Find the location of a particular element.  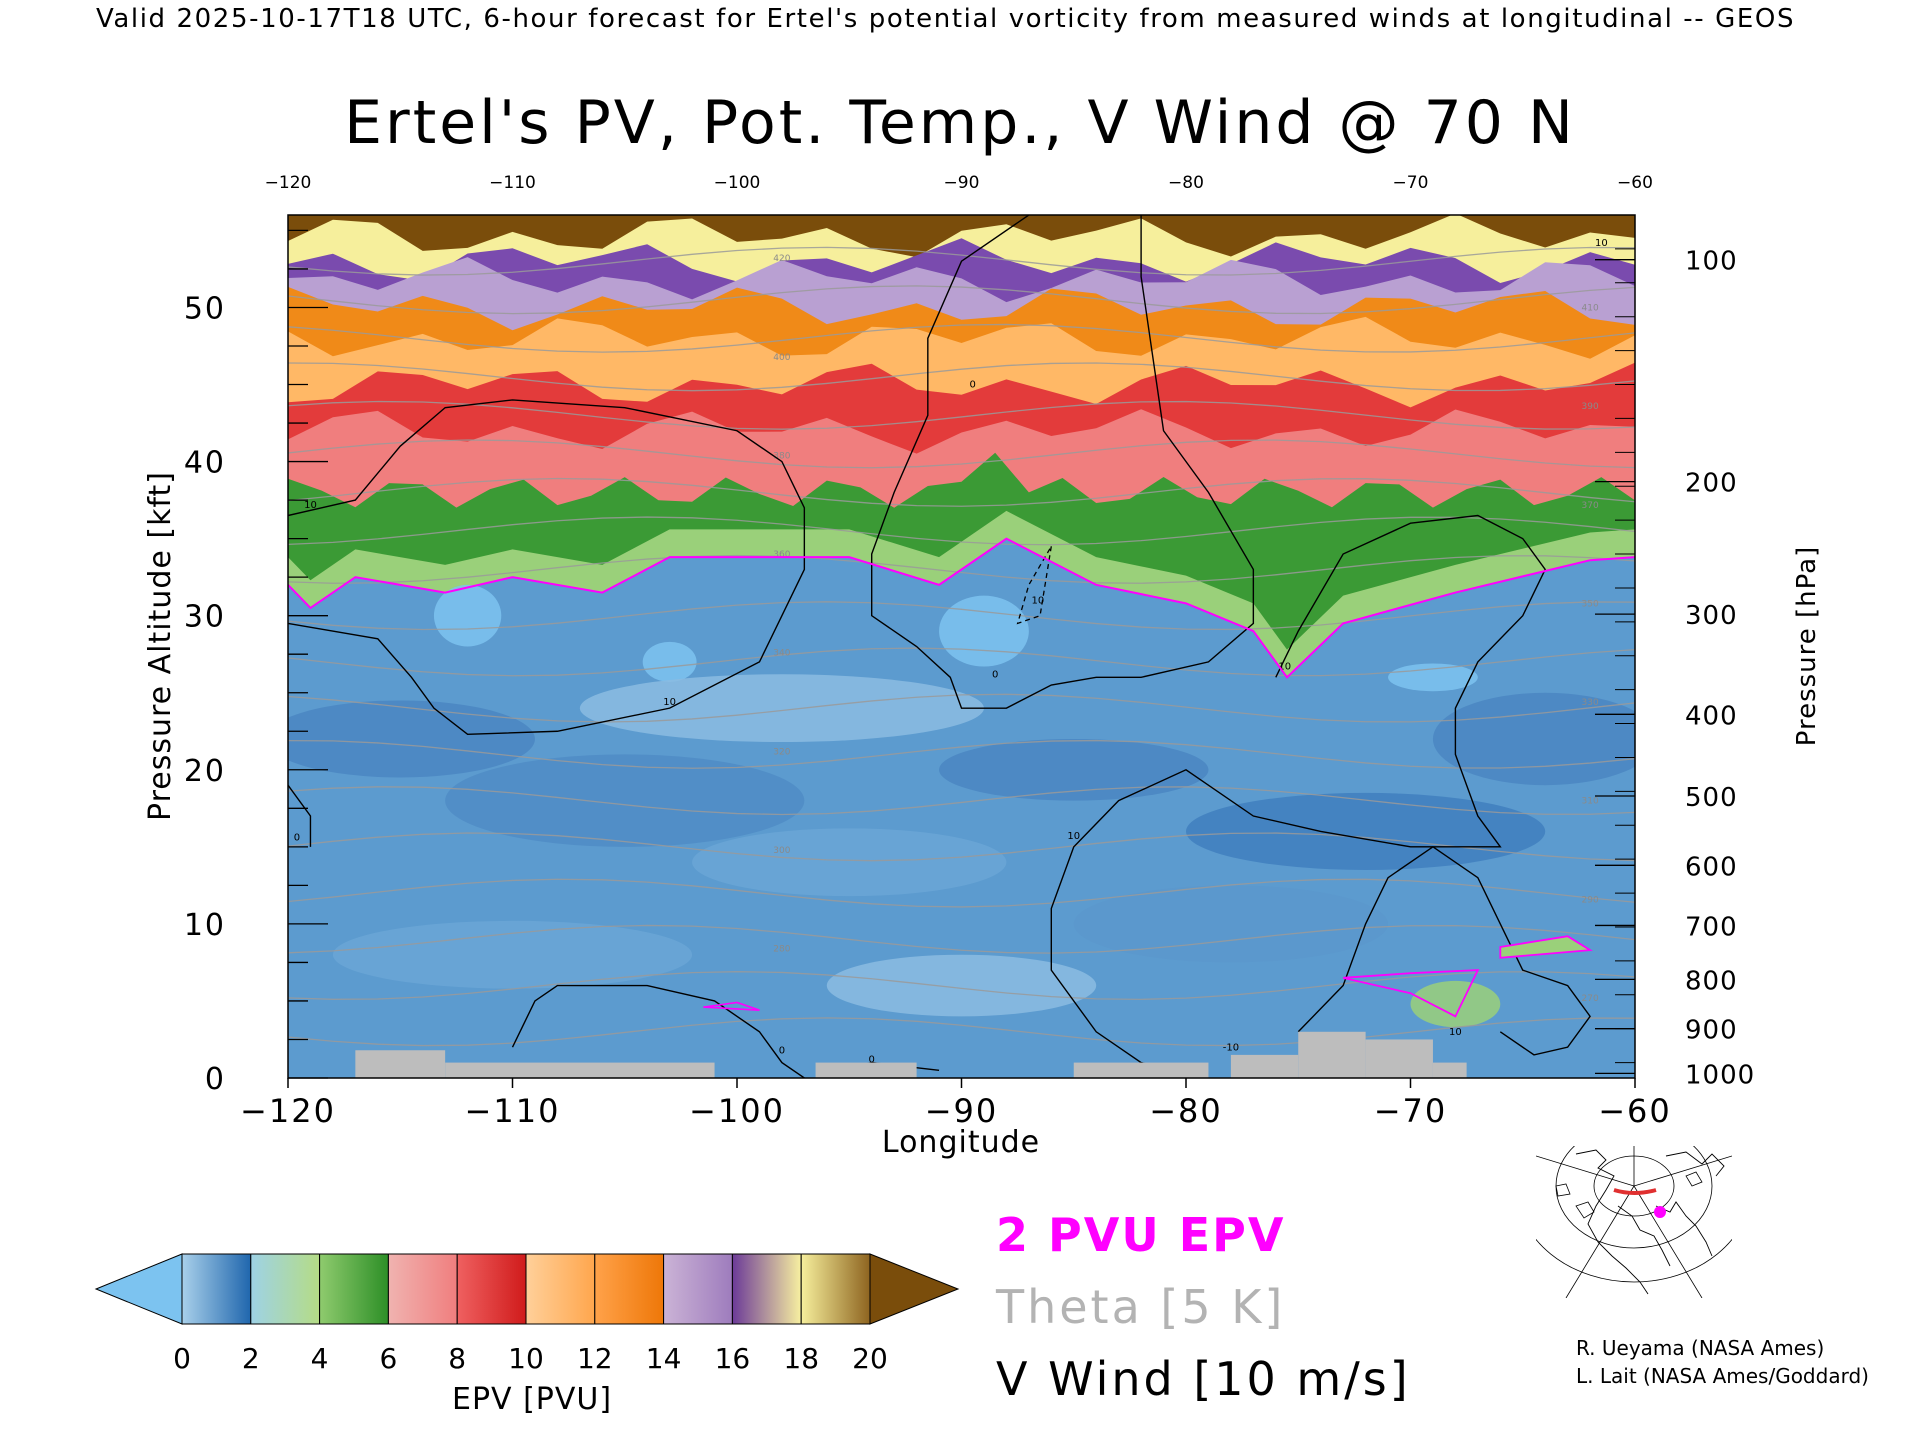

x-tick-label: −60 is located at coordinates (1635, 1111).